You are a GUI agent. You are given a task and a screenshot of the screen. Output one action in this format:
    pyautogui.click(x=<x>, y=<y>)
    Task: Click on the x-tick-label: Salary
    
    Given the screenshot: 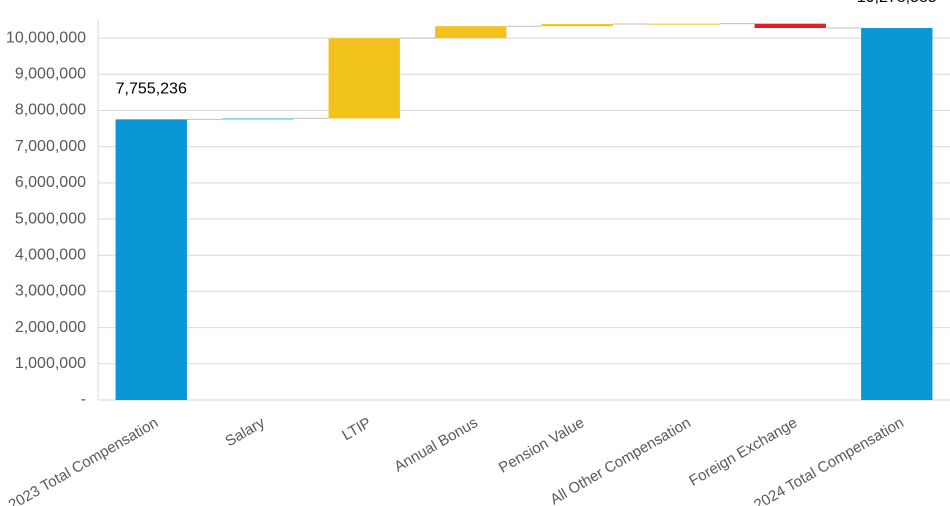 What is the action you would take?
    pyautogui.click(x=245, y=432)
    